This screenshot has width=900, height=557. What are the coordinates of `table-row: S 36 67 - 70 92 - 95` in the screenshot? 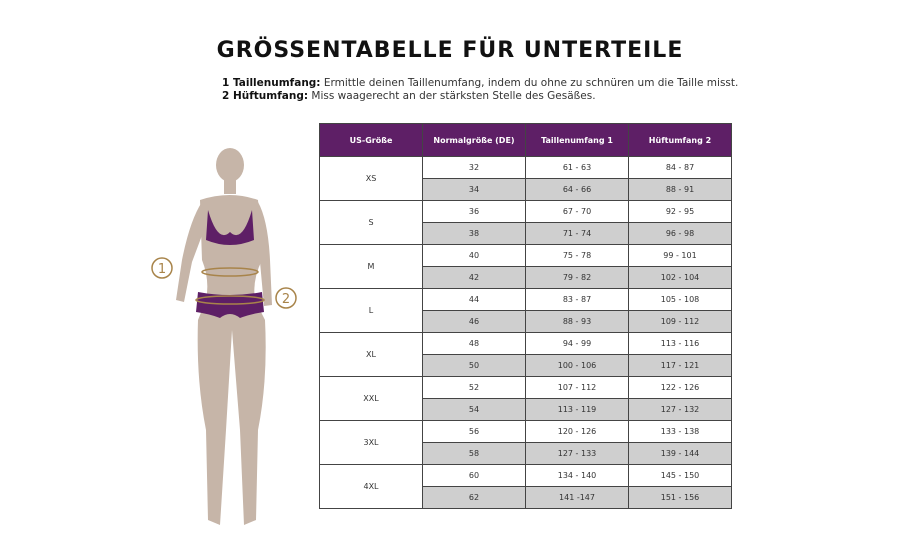 It's located at (525, 222).